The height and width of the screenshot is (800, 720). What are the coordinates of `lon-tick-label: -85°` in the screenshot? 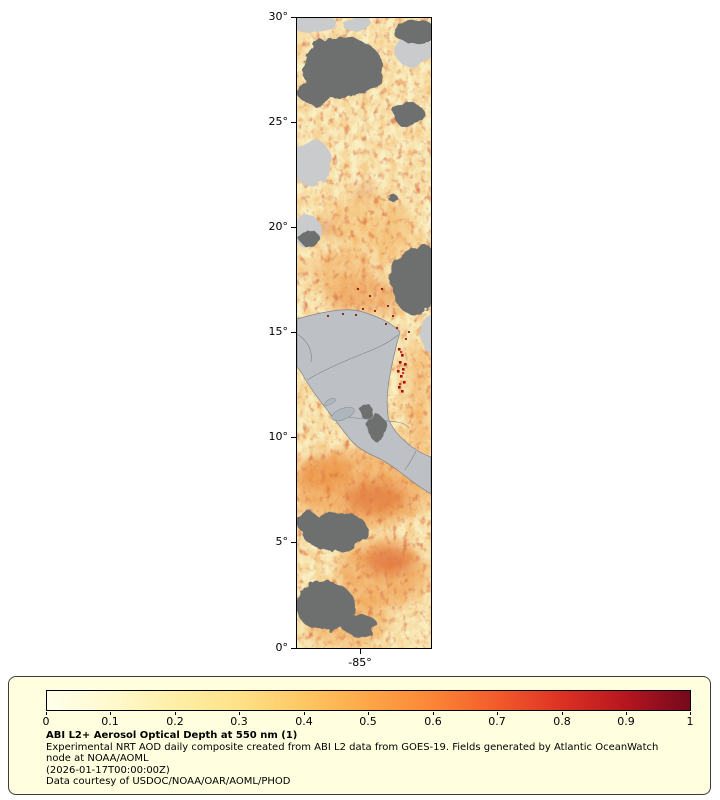 It's located at (360, 662).